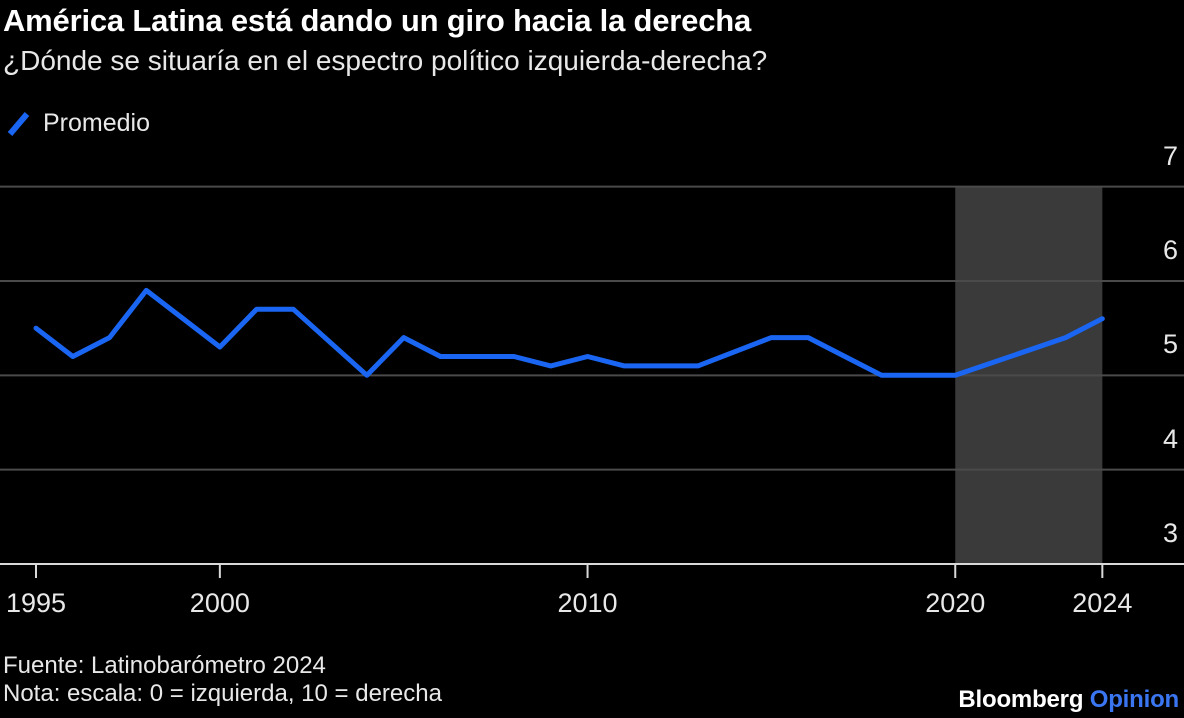 Image resolution: width=1184 pixels, height=718 pixels. I want to click on bloomberg-opinion-logo: Bloomberg Opinion, so click(1068, 700).